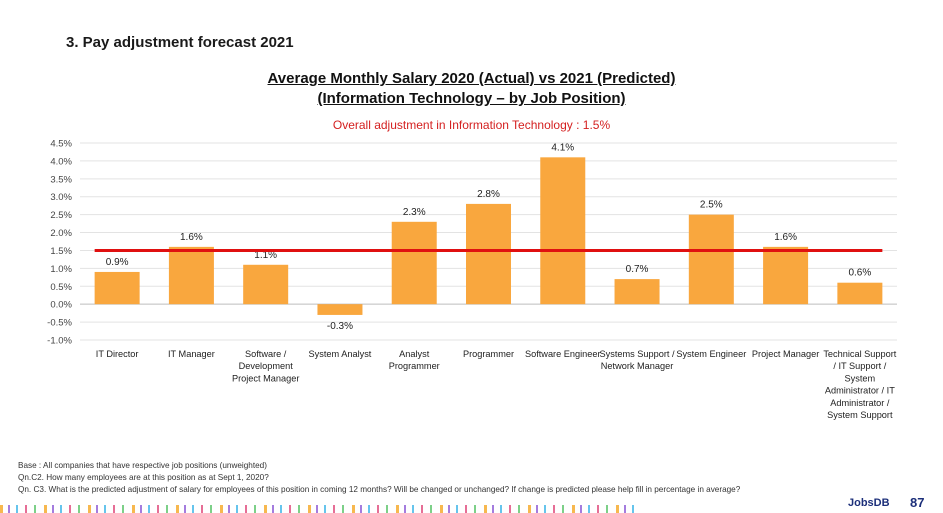 This screenshot has width=943, height=513. What do you see at coordinates (61, 161) in the screenshot?
I see `y-tick-label: 4.0%` at bounding box center [61, 161].